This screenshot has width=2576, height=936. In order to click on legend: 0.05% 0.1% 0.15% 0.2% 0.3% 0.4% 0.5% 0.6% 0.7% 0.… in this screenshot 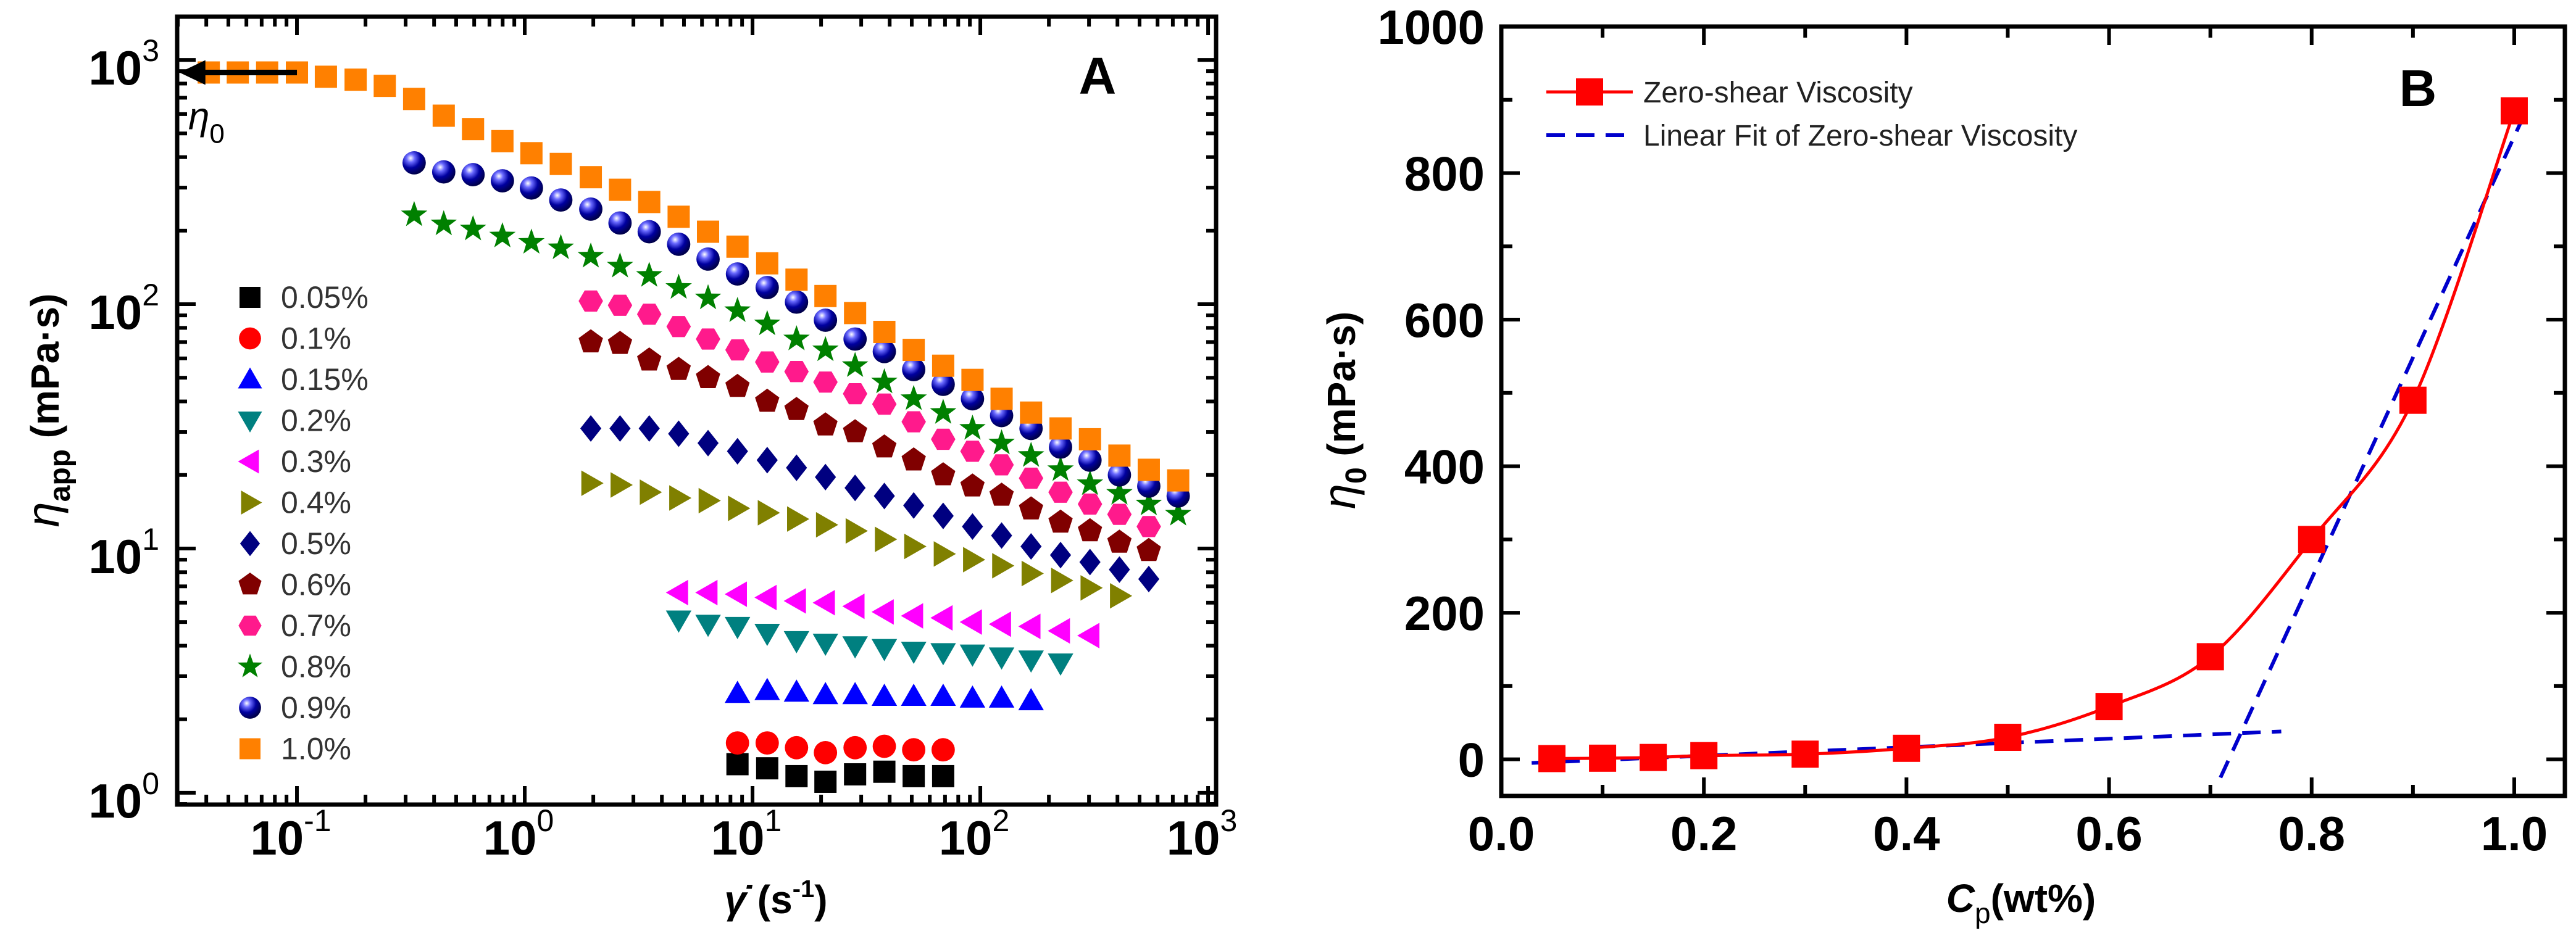, I will do `click(303, 523)`.